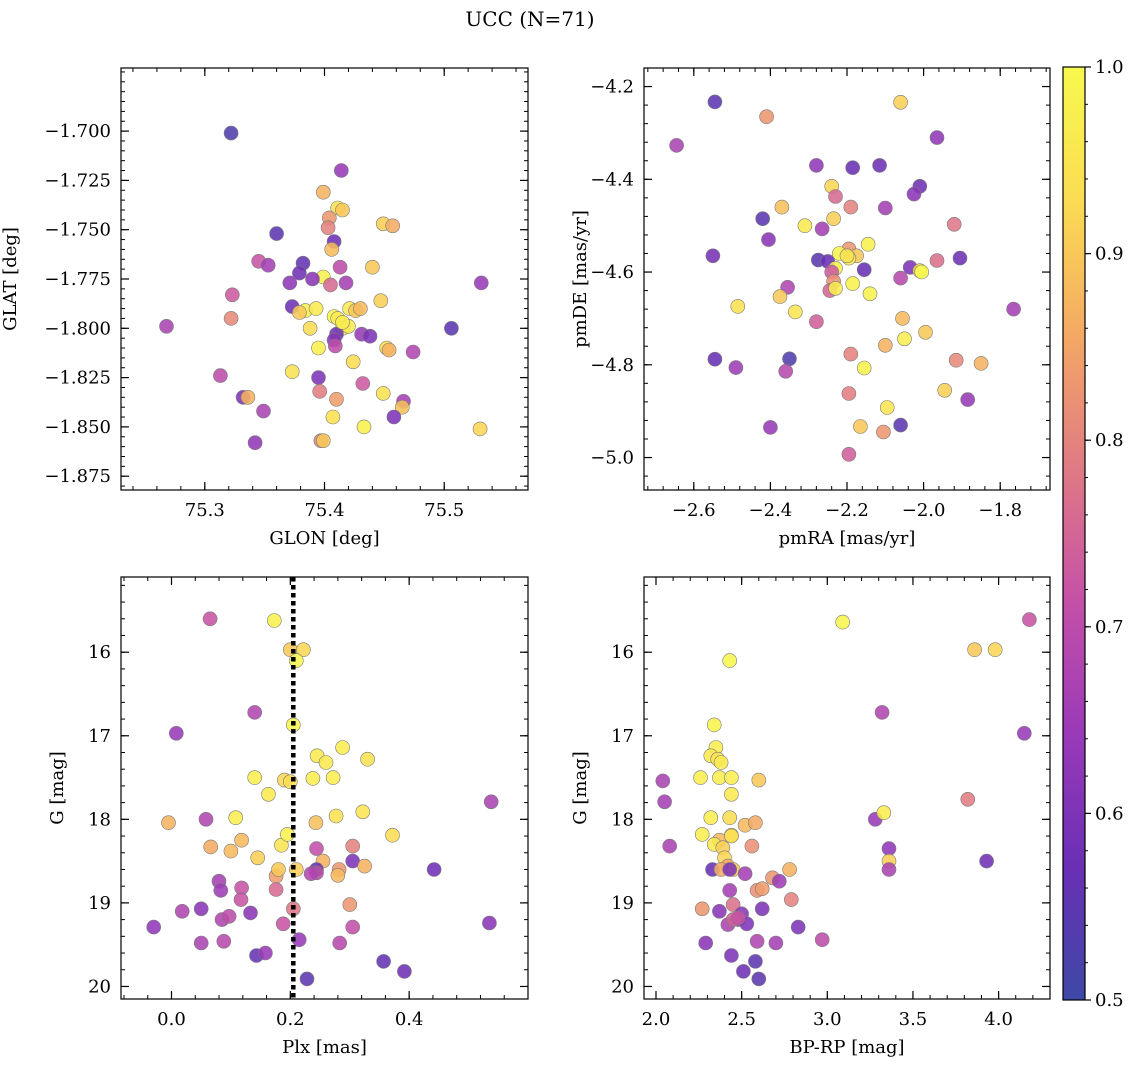 Image resolution: width=1136 pixels, height=1067 pixels. What do you see at coordinates (99, 652) in the screenshot?
I see `y-tick-label: 16` at bounding box center [99, 652].